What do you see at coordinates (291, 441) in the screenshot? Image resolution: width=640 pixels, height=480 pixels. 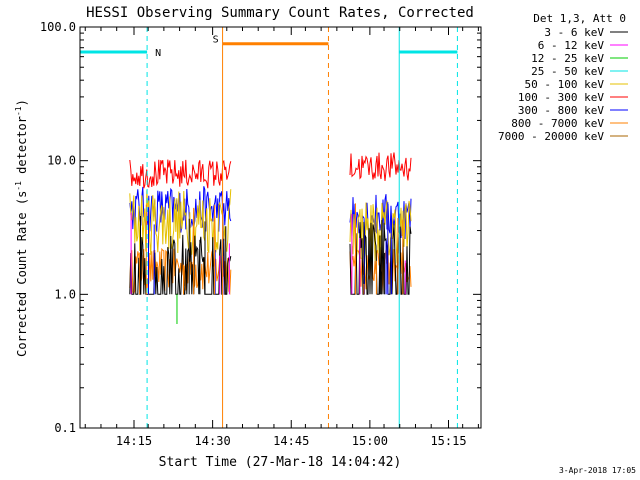 I see `x-tick-label: 14:45` at bounding box center [291, 441].